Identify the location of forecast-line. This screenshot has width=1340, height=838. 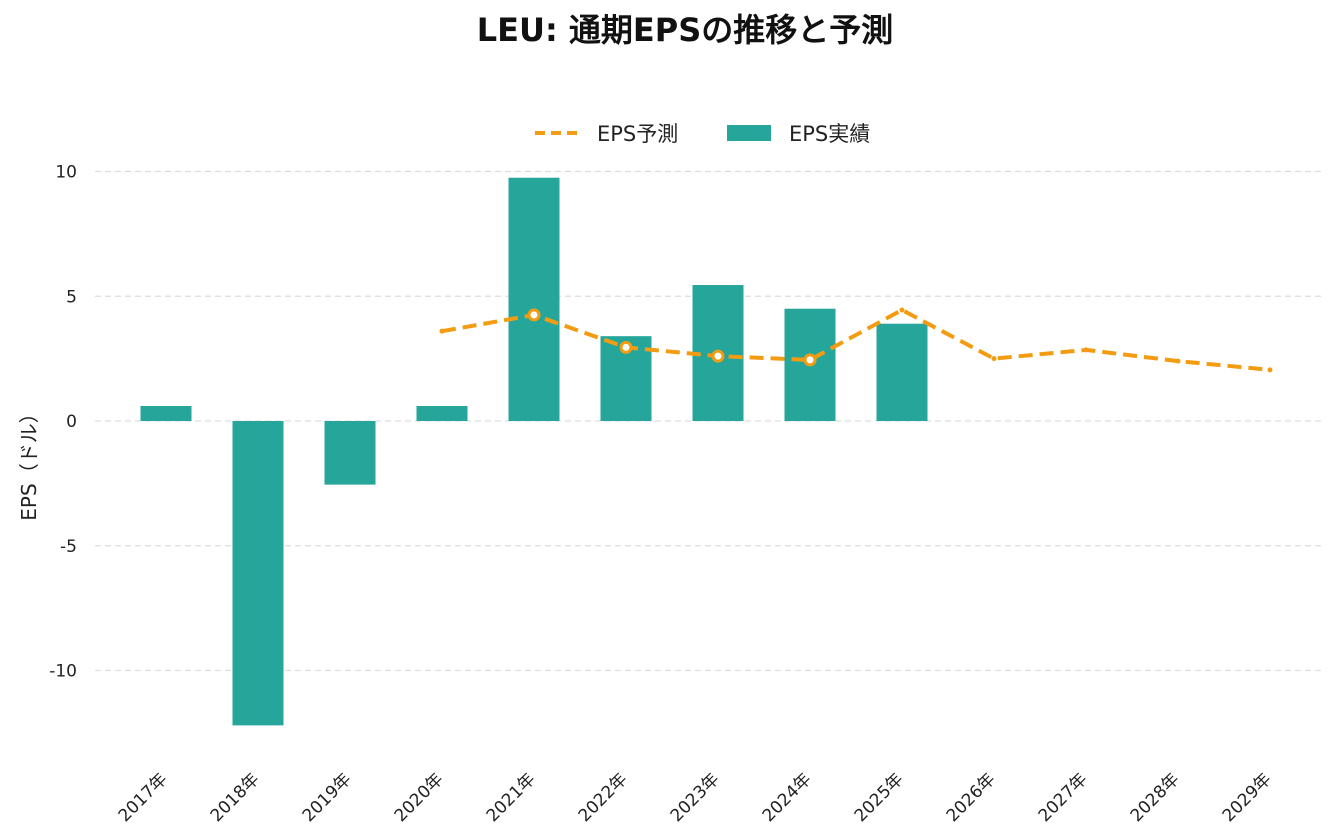
(856, 339).